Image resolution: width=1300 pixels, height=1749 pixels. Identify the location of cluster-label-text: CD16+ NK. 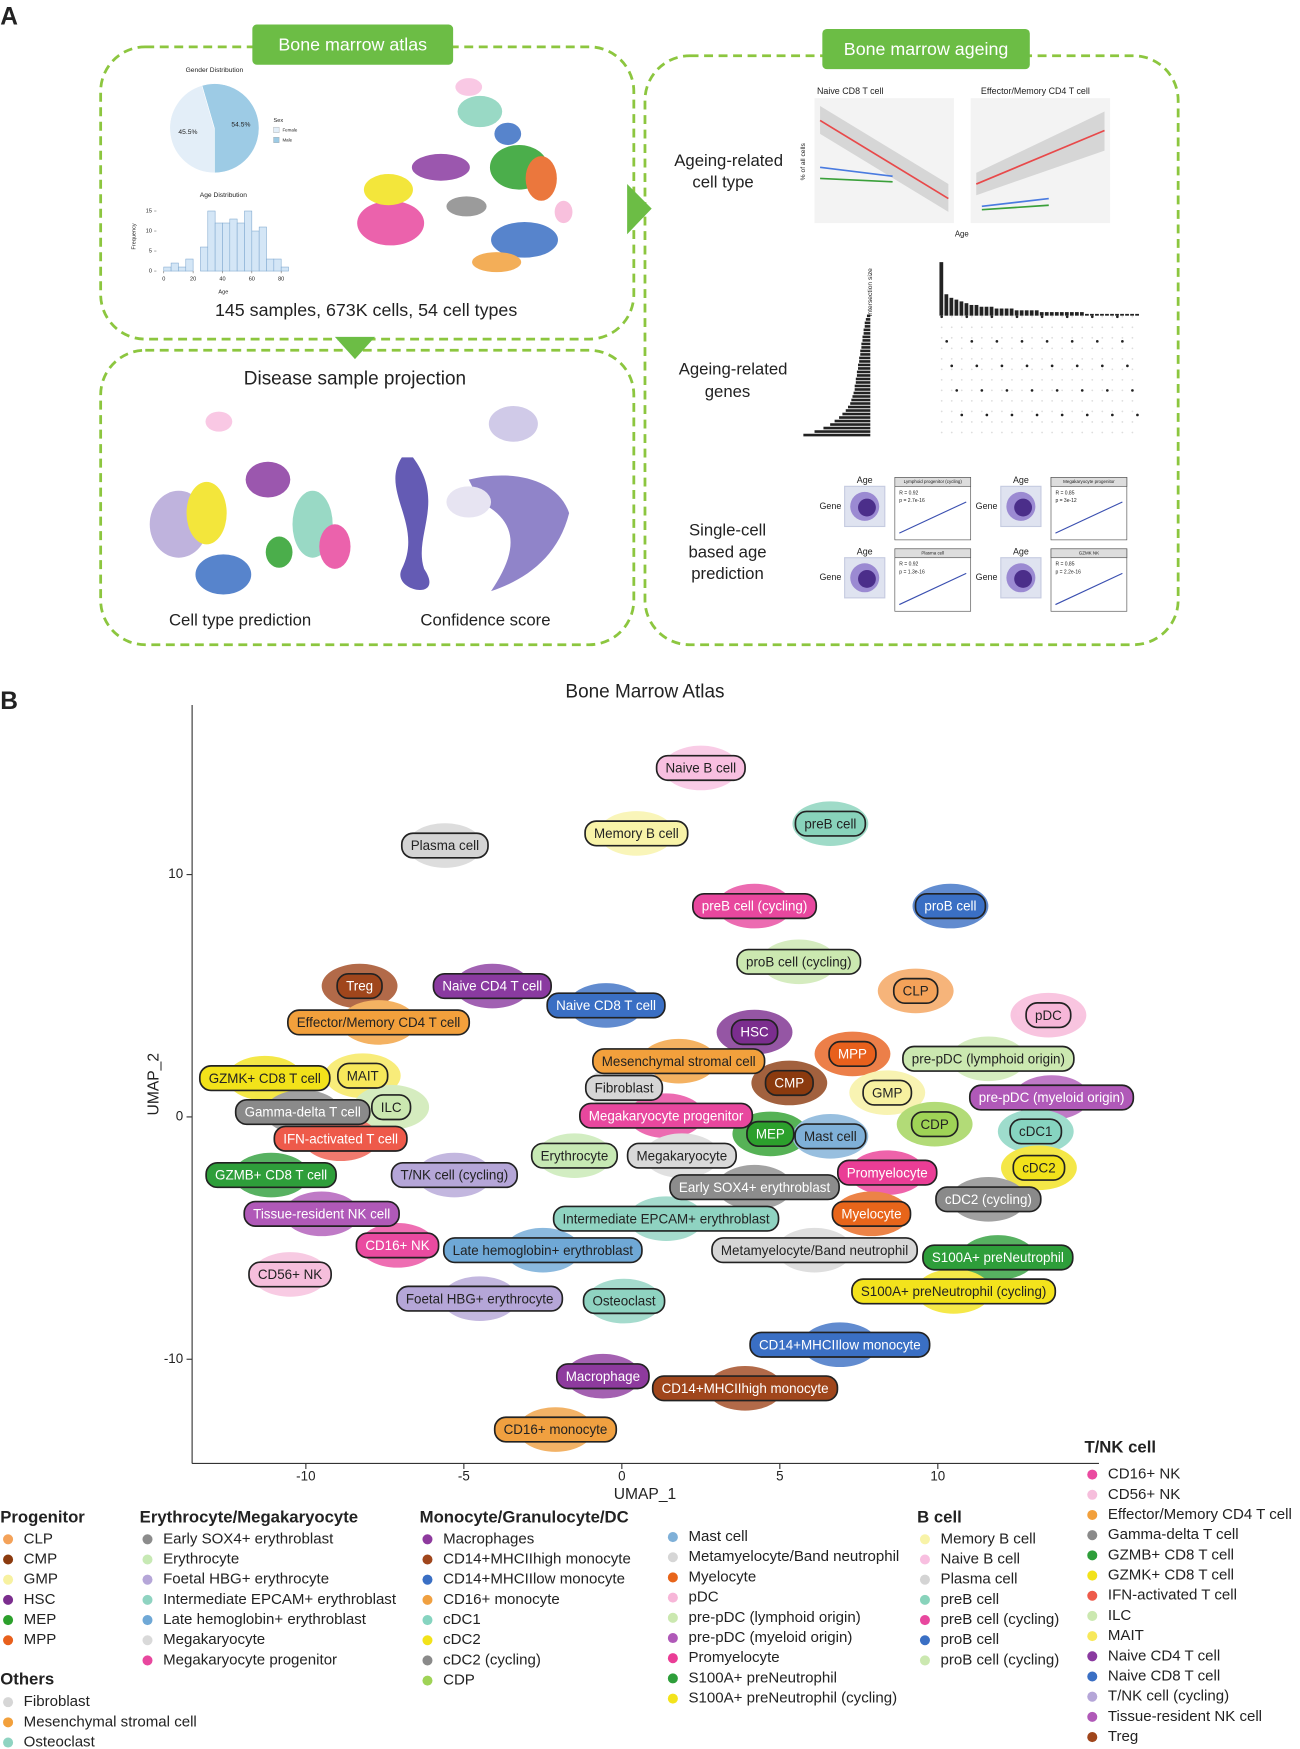
(397, 1245).